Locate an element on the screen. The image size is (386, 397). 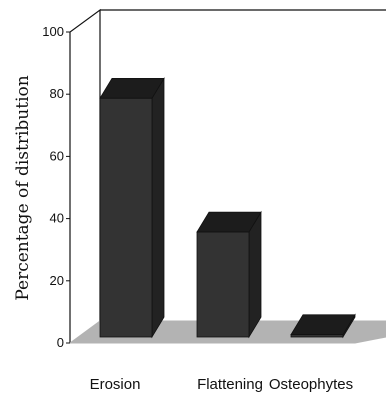
y-tick-label: 0 is located at coordinates (60, 342).